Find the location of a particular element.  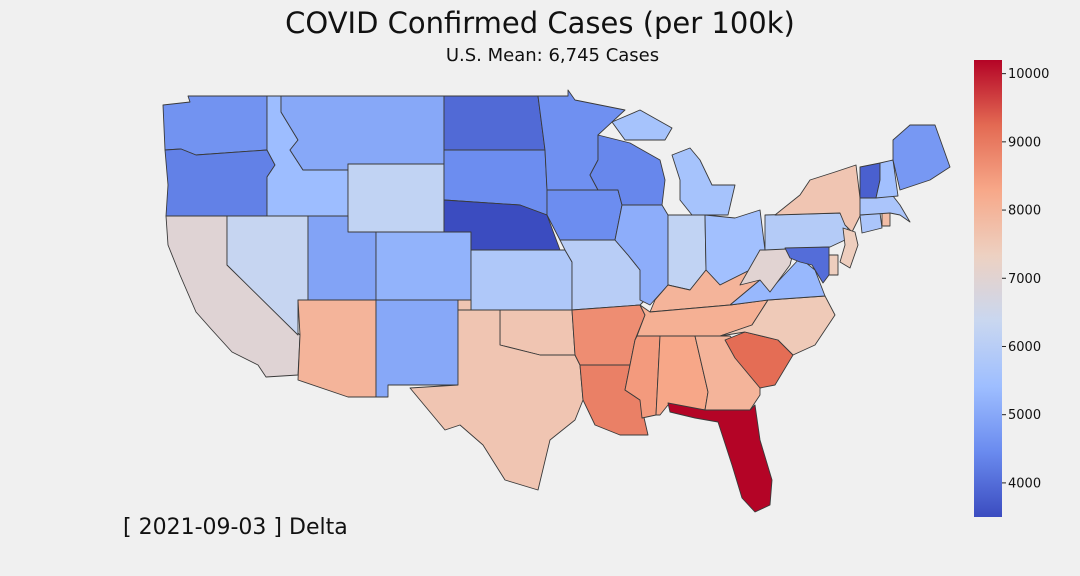

state-ia is located at coordinates (584, 215).